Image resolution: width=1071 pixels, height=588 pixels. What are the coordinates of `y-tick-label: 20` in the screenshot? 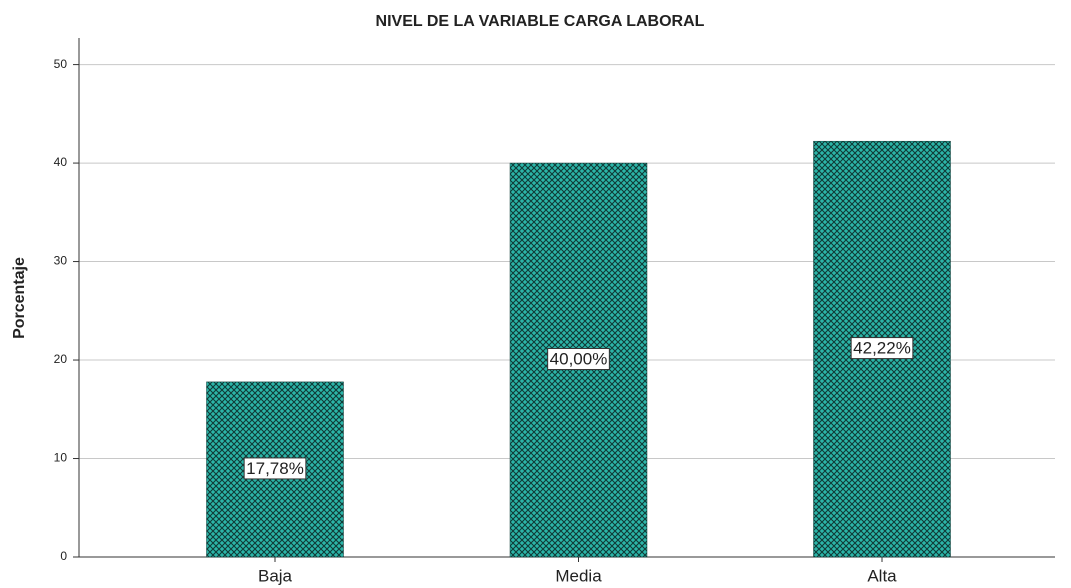 It's located at (61, 359).